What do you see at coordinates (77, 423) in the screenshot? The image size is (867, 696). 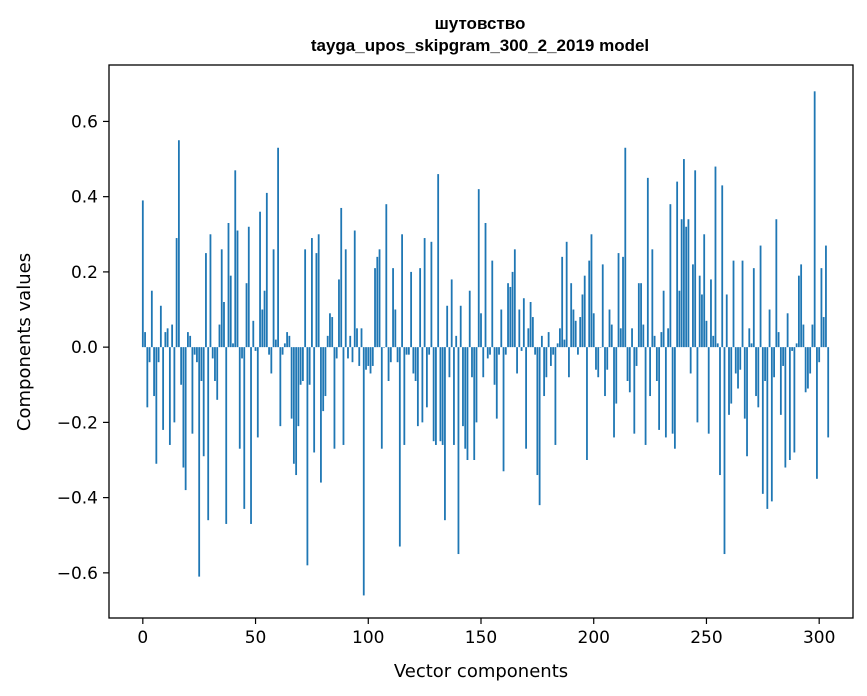 I see `y-tick-label: −0.2` at bounding box center [77, 423].